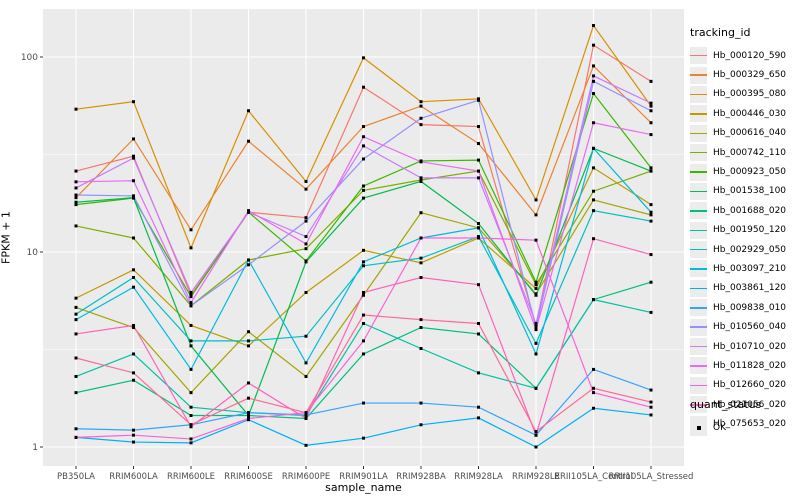 The image size is (800, 500). I want to click on legend-item-Hb_021056_020: Hb_021056_020, so click(738, 404).